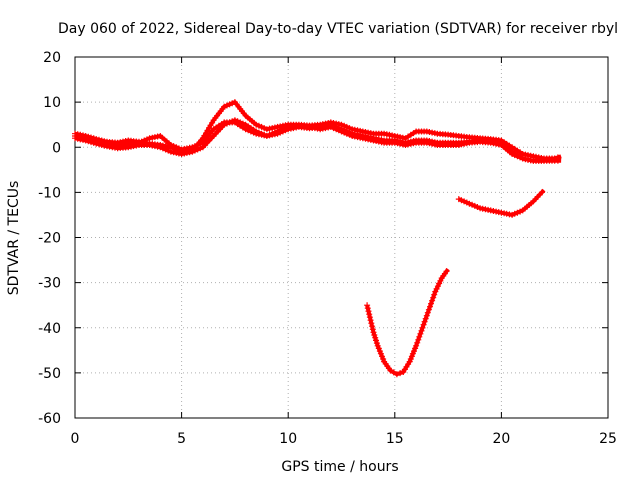 Image resolution: width=640 pixels, height=480 pixels. Describe the element at coordinates (49, 374) in the screenshot. I see `y-tick-label: -50` at that location.